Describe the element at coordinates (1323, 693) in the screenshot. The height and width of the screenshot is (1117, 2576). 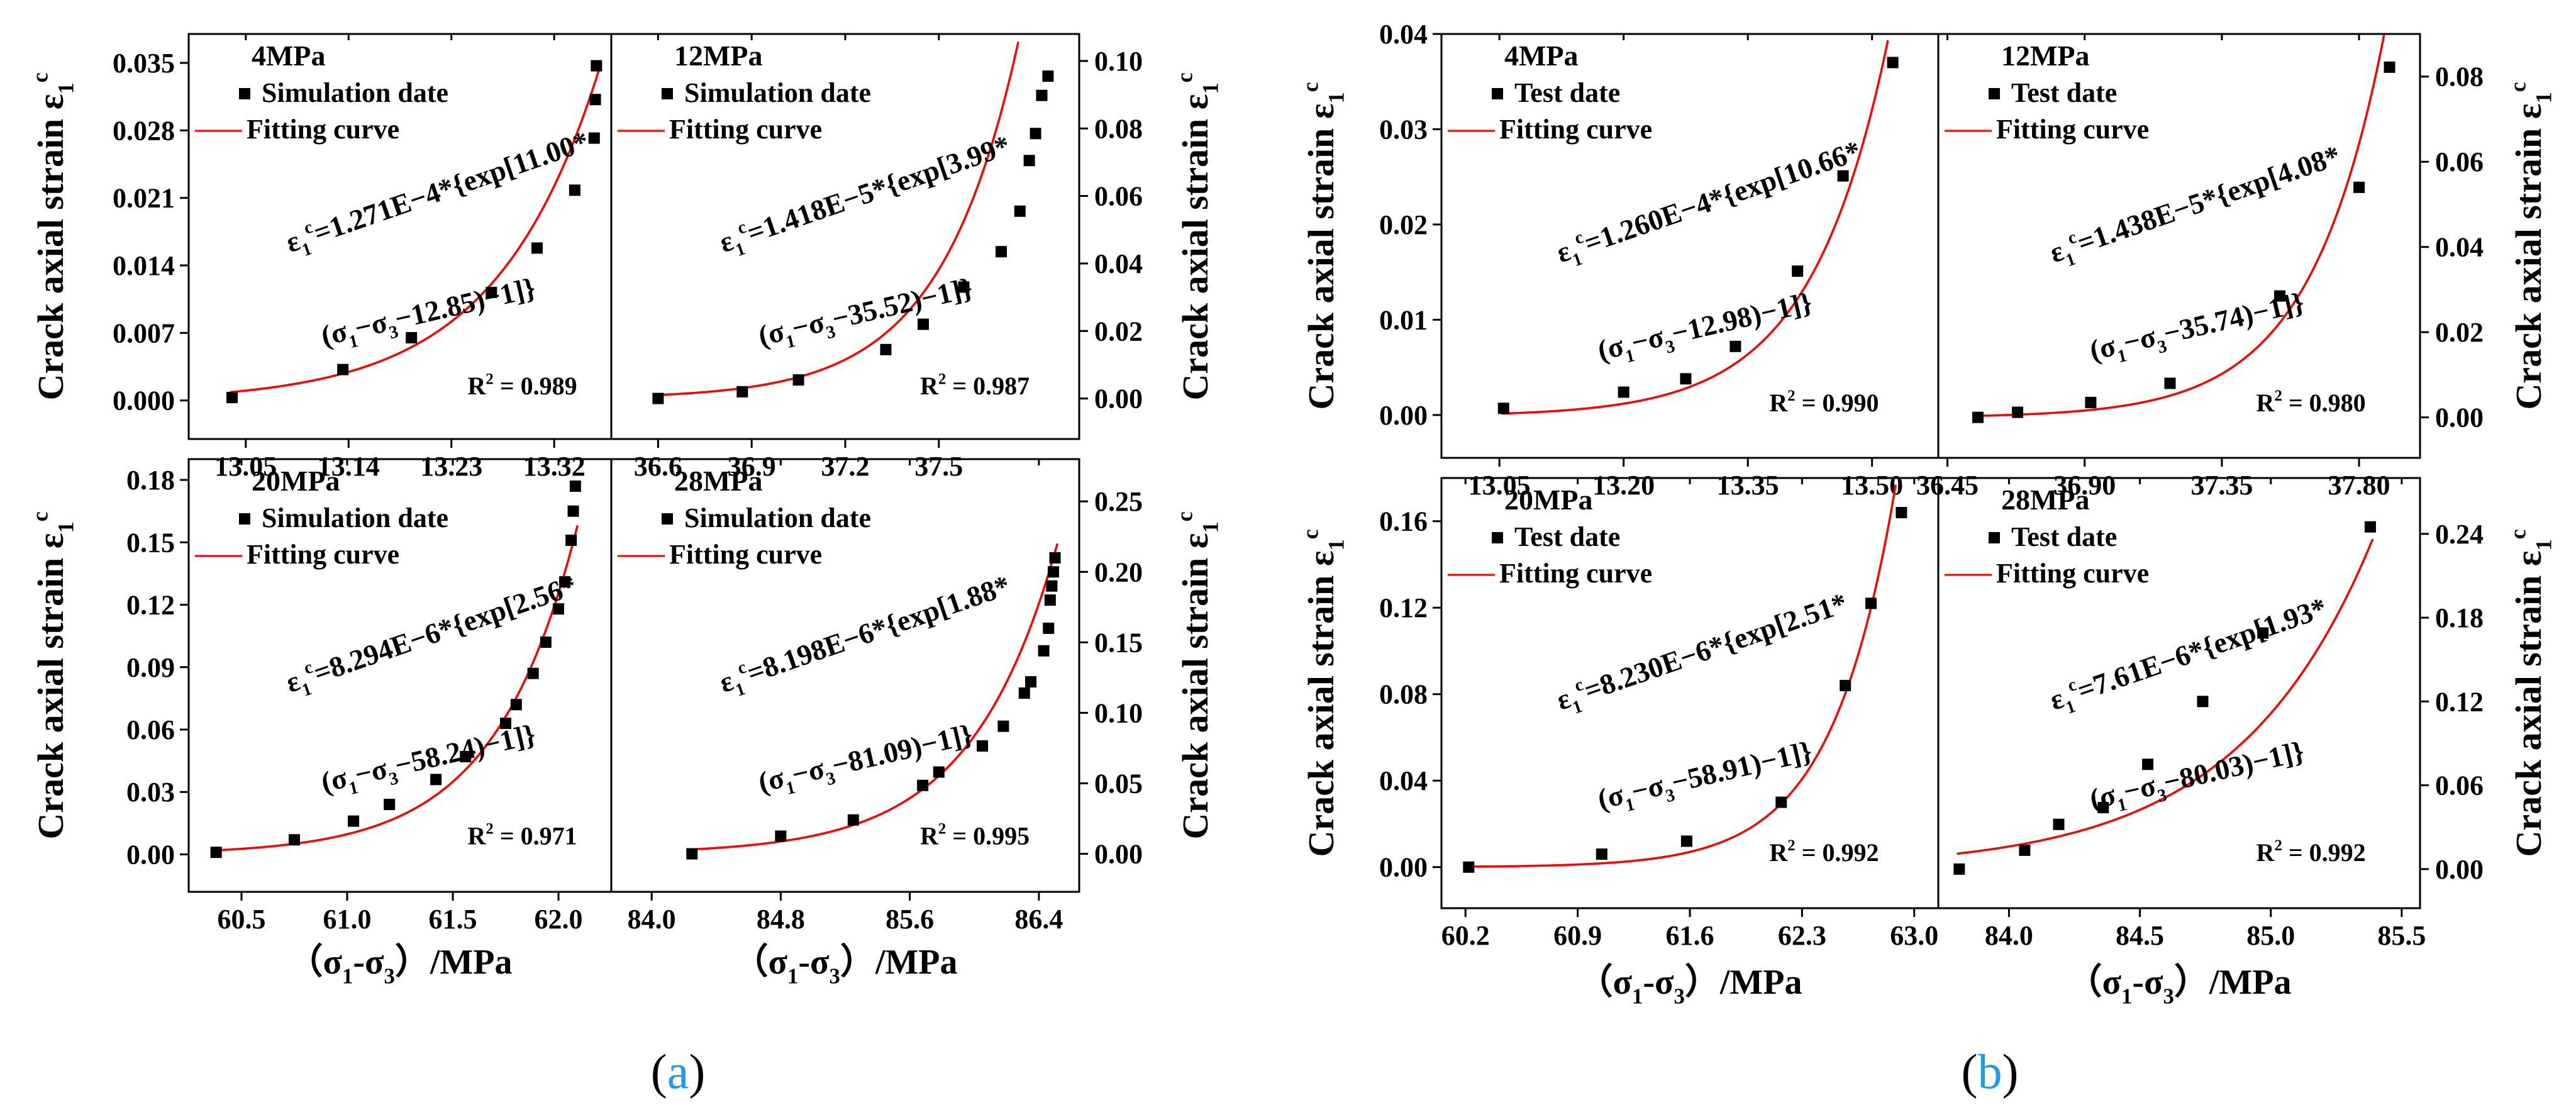
I see `y-axis-label-text: Crack axial strain ε1c` at that location.